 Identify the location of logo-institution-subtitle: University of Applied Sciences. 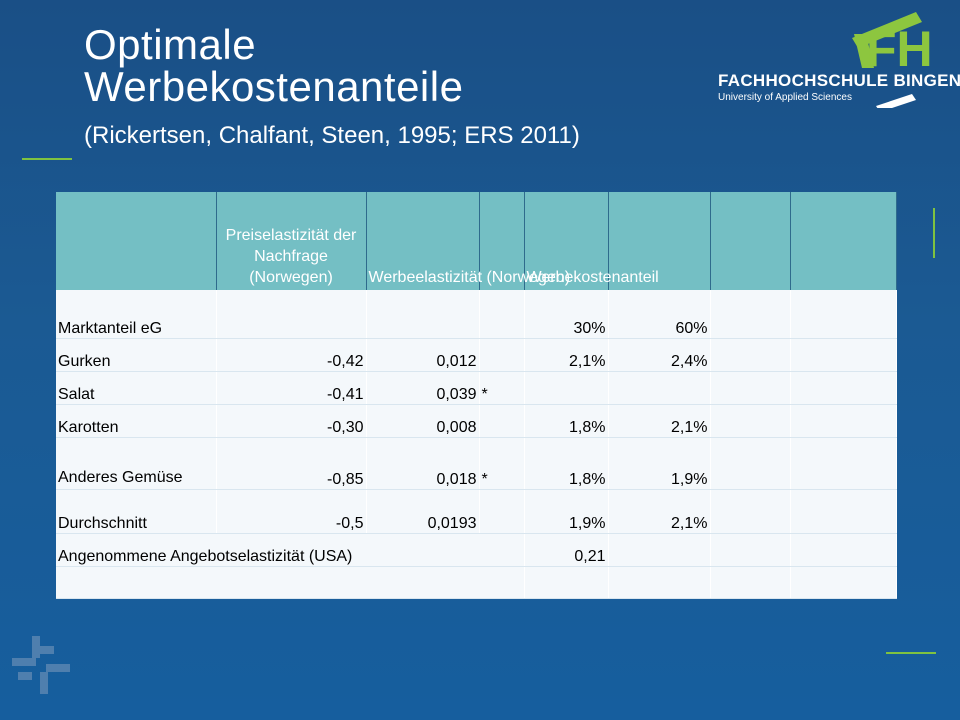
(785, 97).